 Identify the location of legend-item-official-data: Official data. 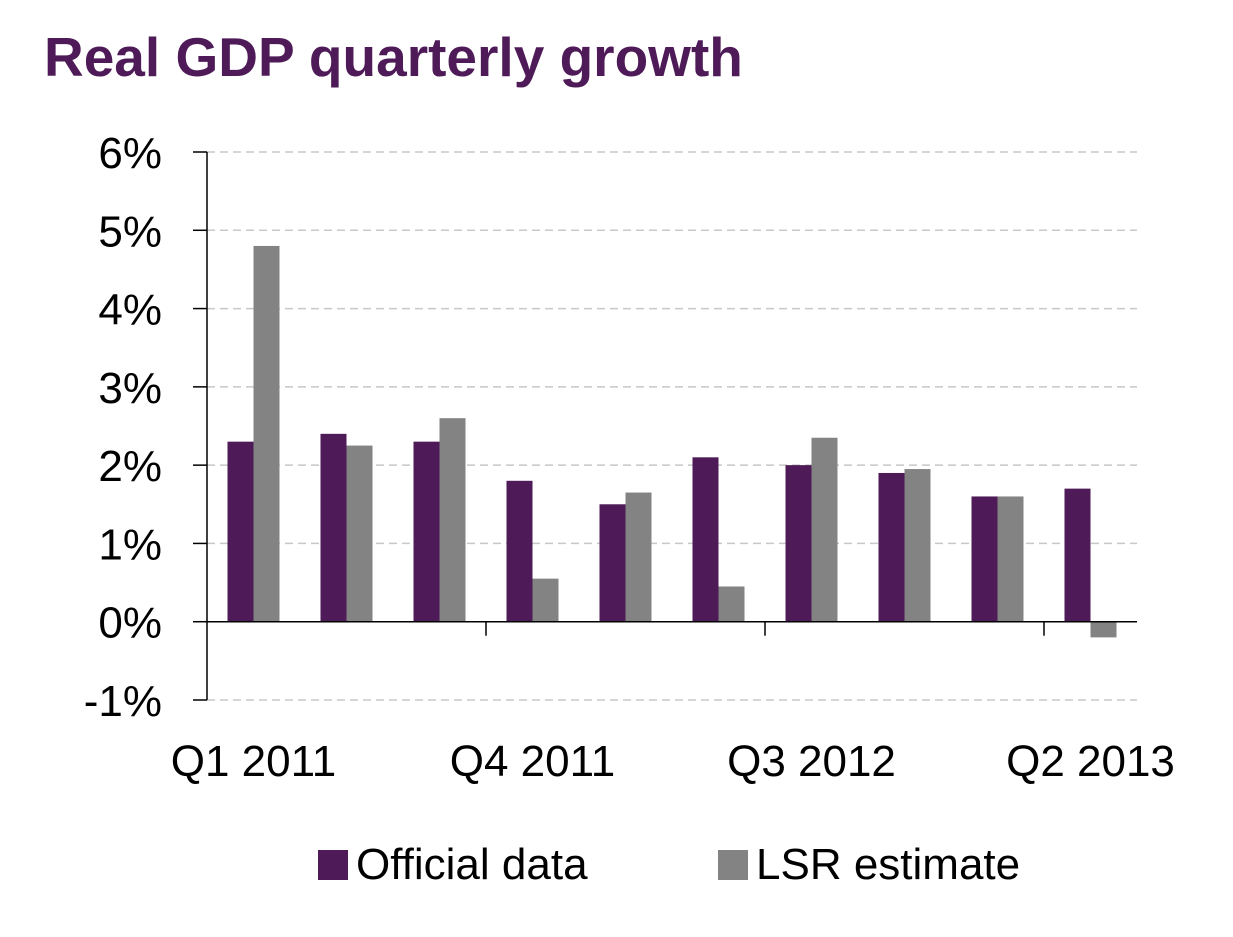
(453, 865).